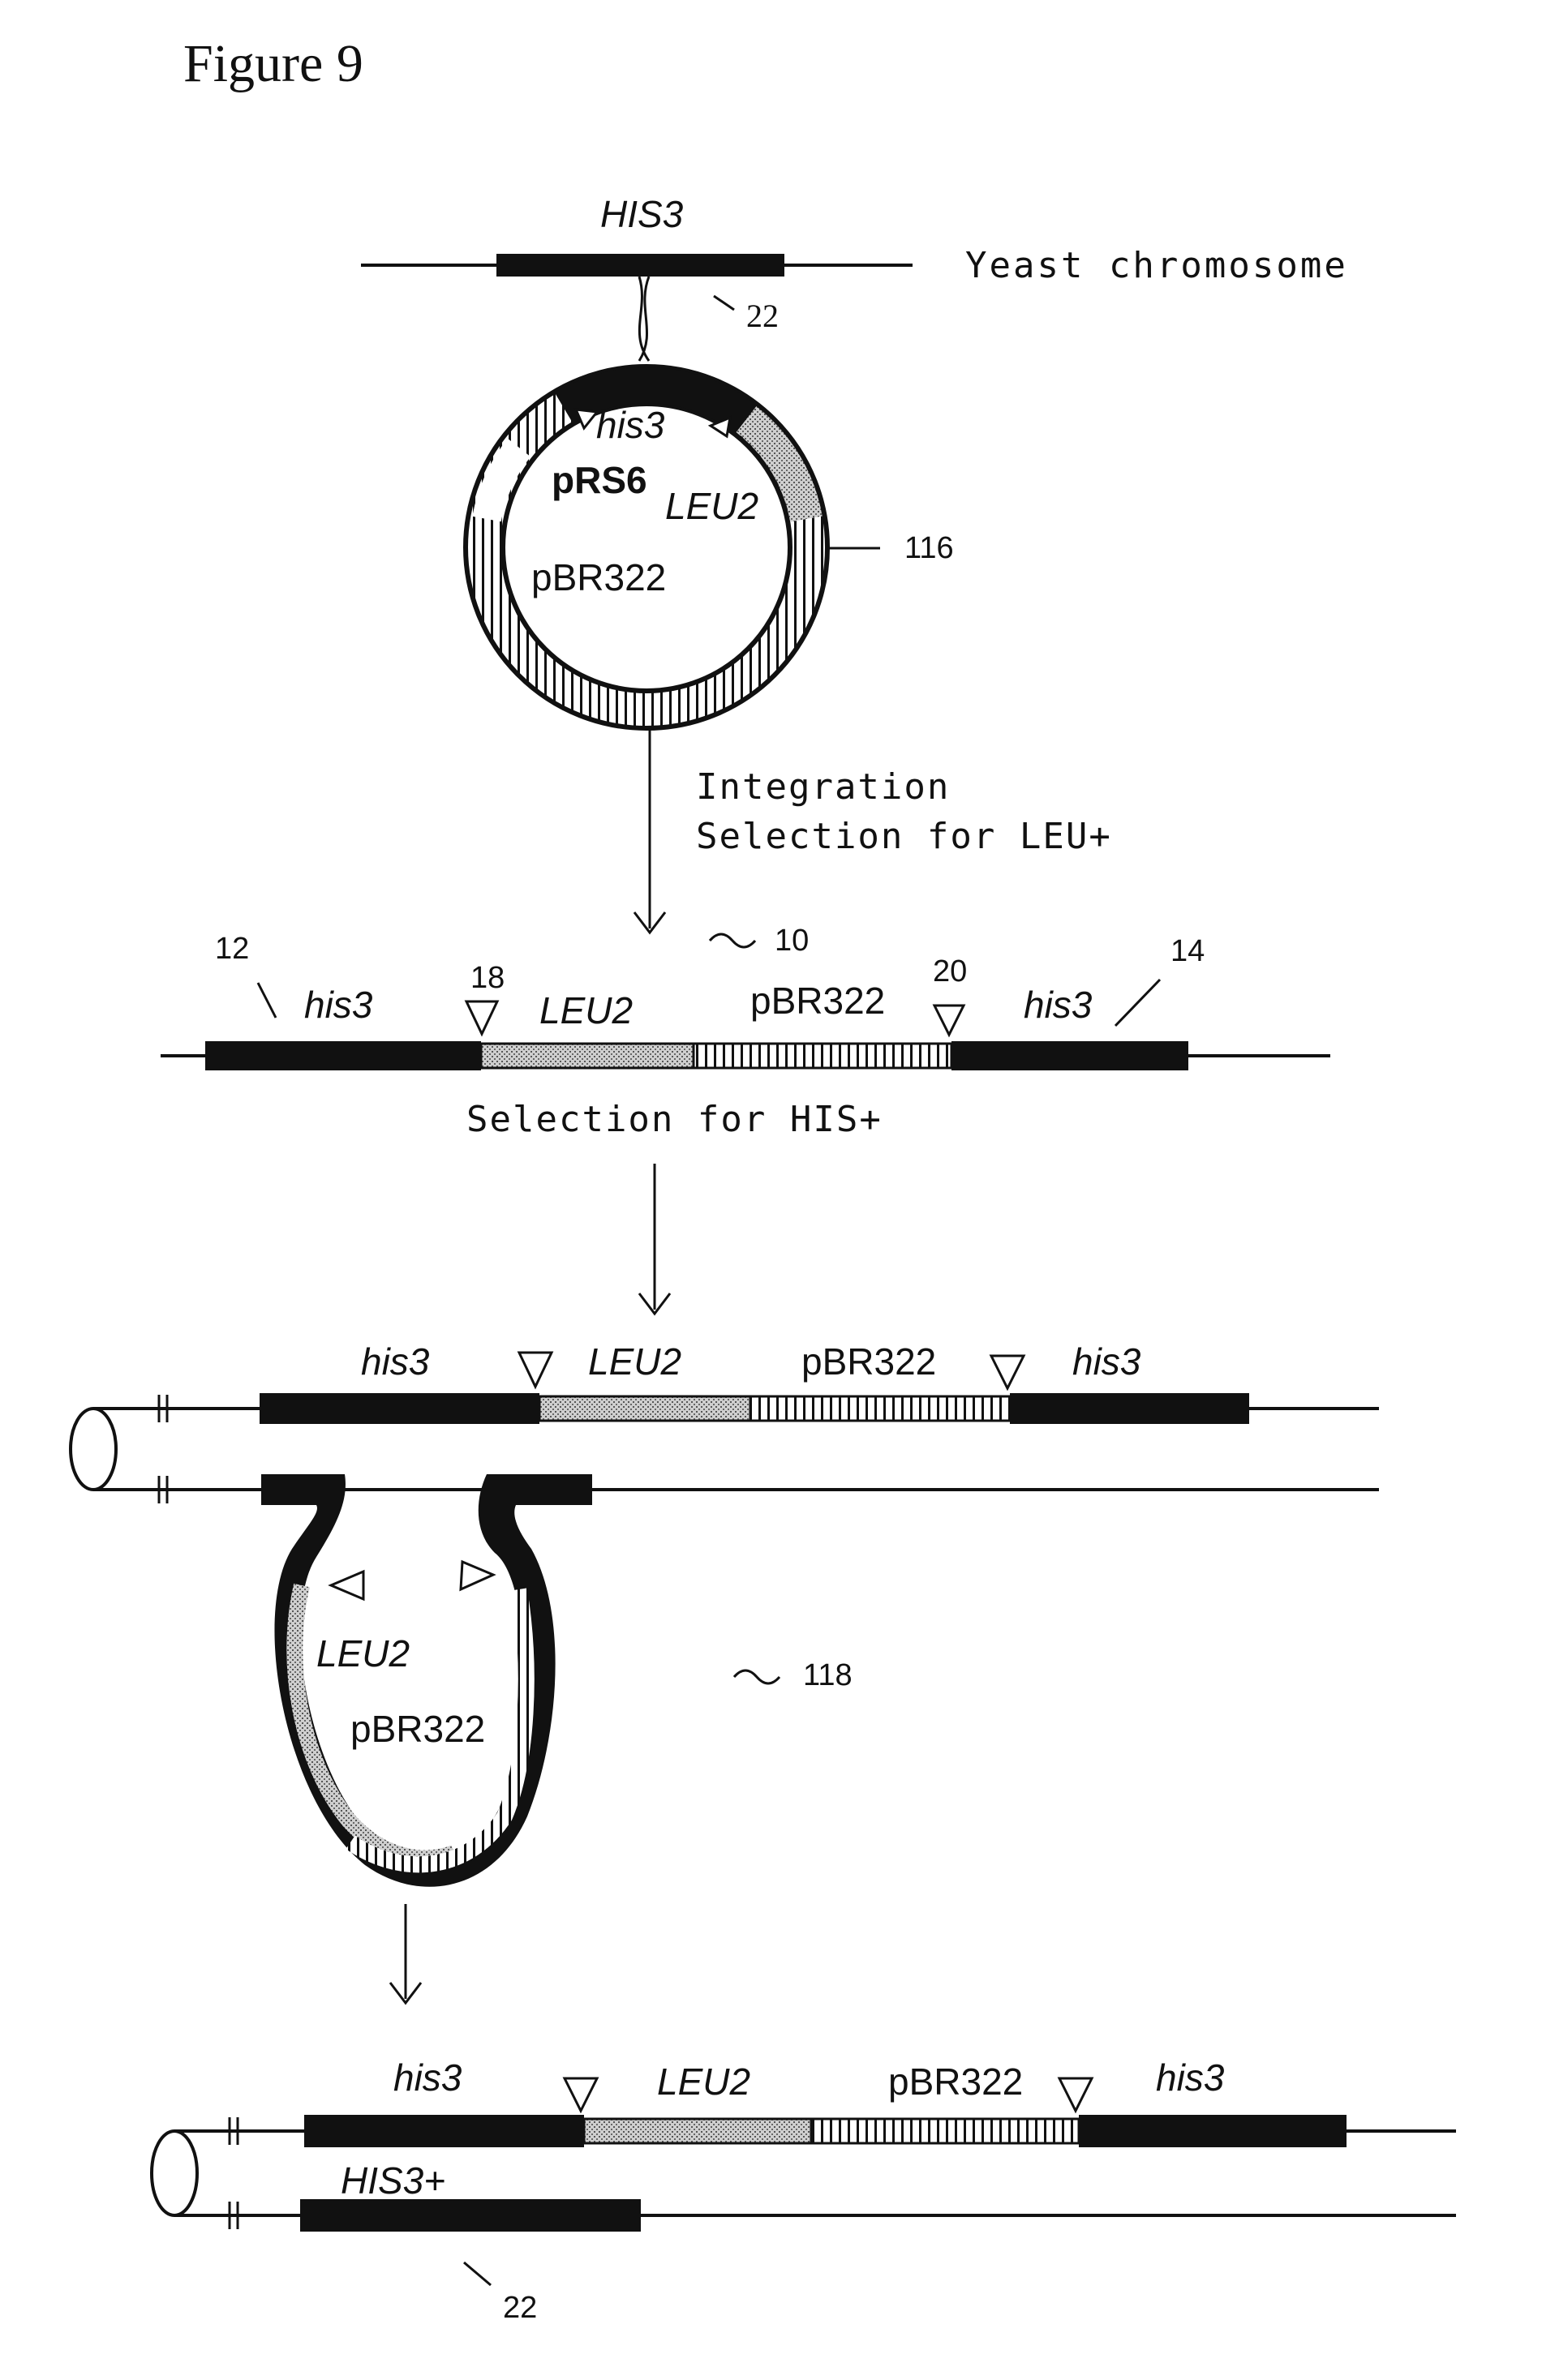  Describe the element at coordinates (1190, 2077) in the screenshot. I see `step4-his3-right: his3` at that location.